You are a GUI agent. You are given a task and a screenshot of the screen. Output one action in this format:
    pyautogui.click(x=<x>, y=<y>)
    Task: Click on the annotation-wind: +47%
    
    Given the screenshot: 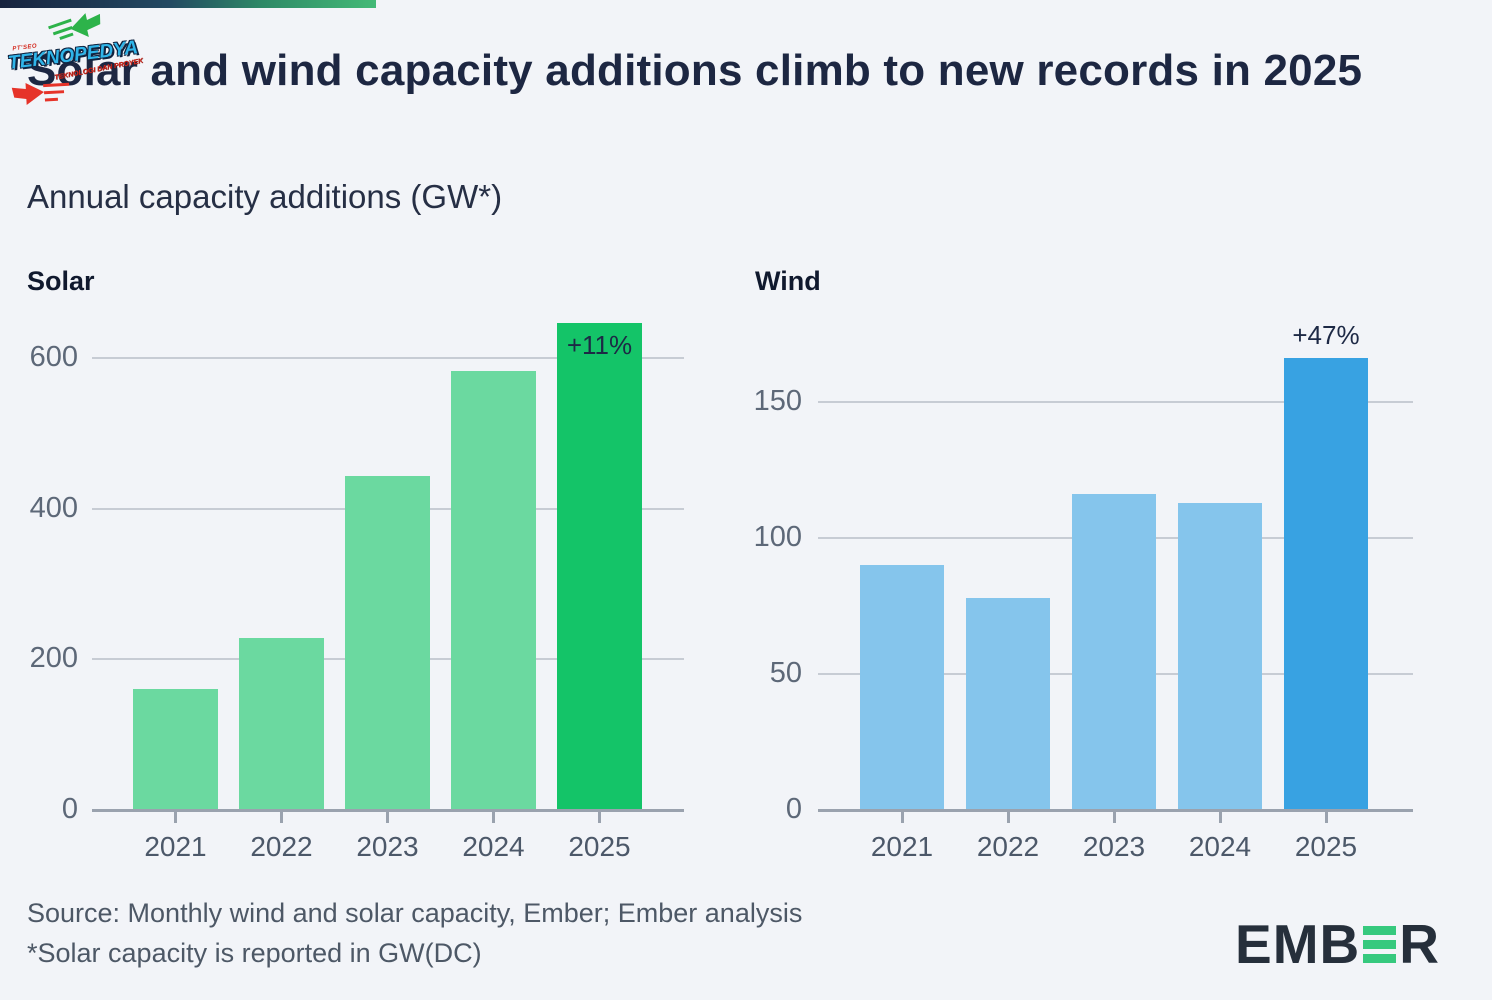 What is the action you would take?
    pyautogui.click(x=1326, y=335)
    